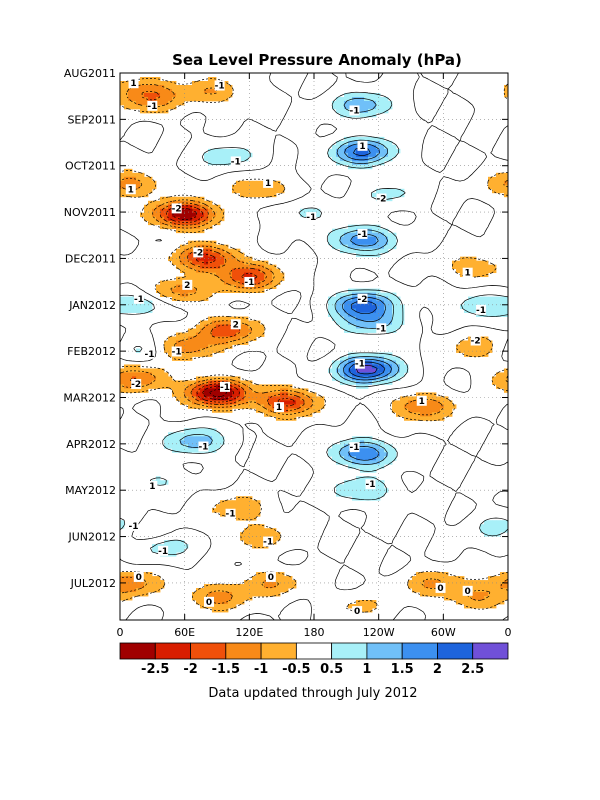  What do you see at coordinates (120, 632) in the screenshot?
I see `x-tick-label: 0` at bounding box center [120, 632].